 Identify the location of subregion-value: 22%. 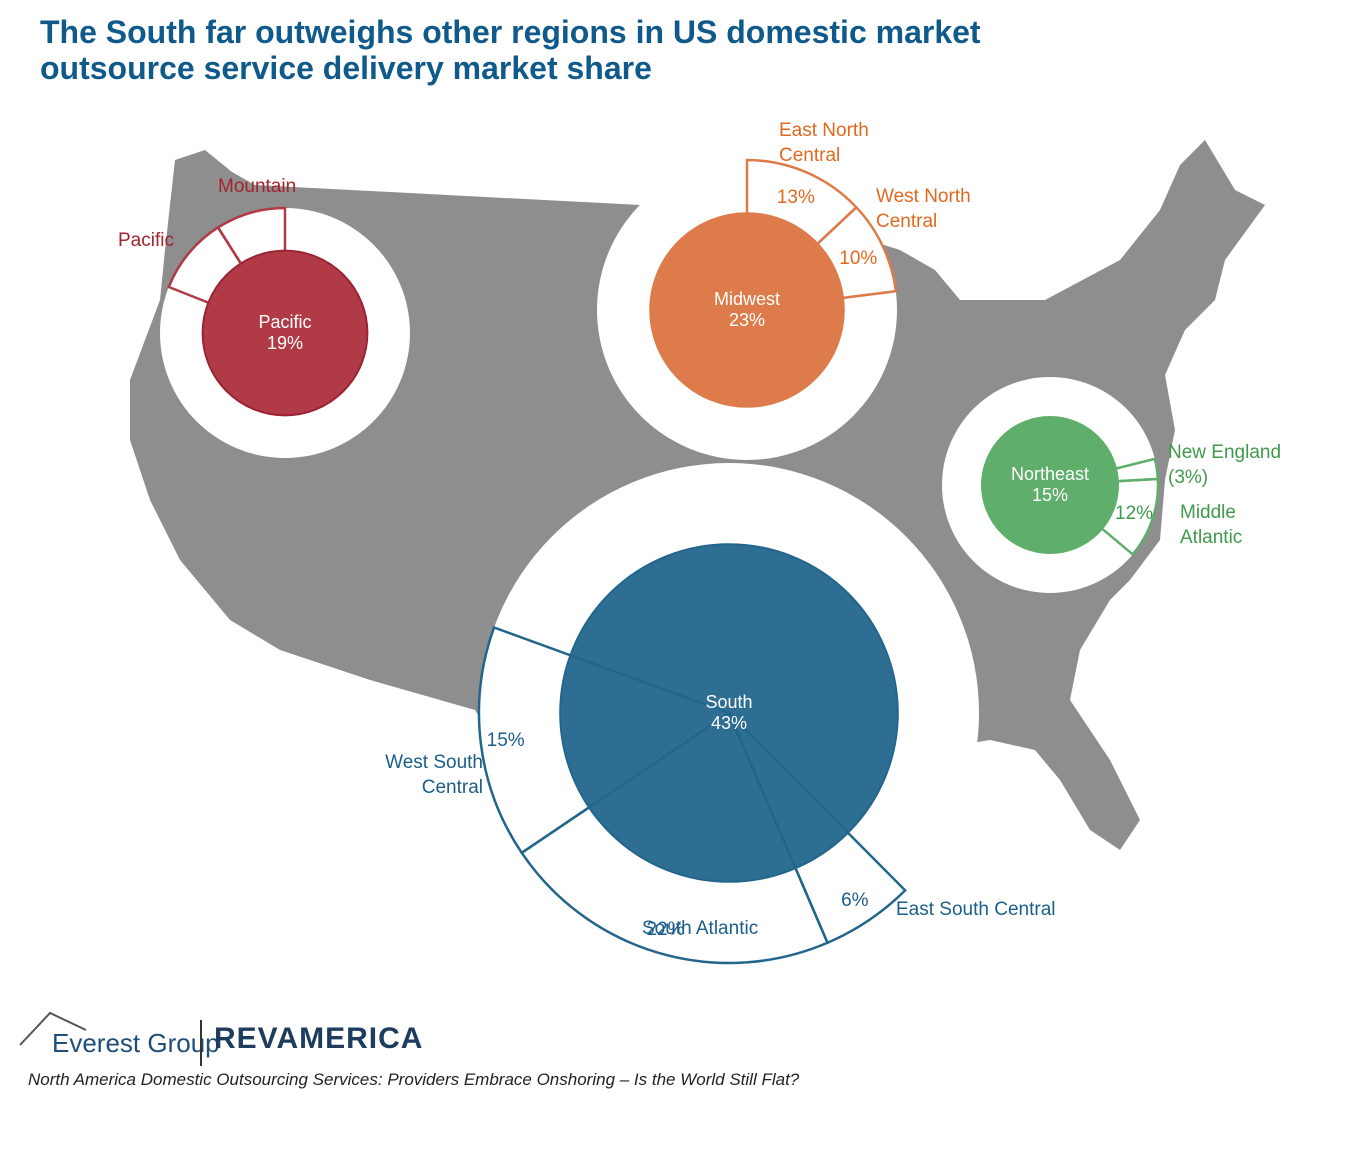
(665, 929).